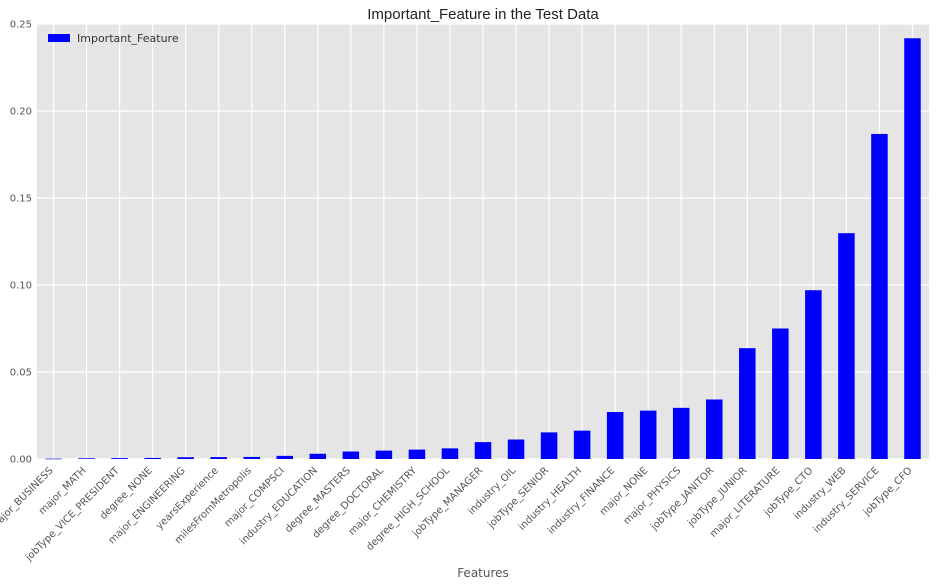 This screenshot has height=585, width=944. What do you see at coordinates (128, 38) in the screenshot?
I see `legend-label: Important_Feature` at bounding box center [128, 38].